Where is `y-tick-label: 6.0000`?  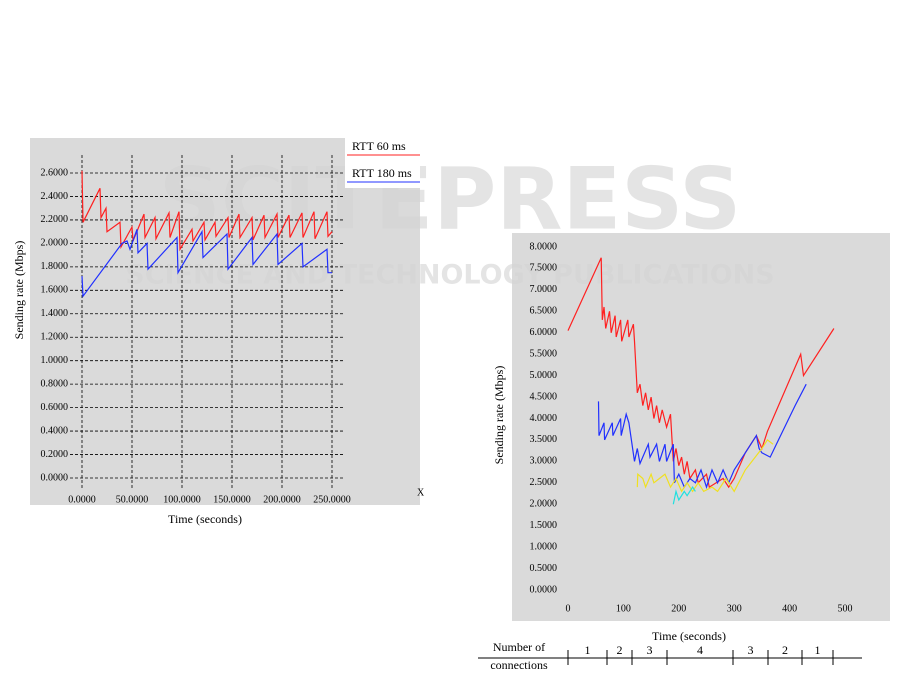 y-tick-label: 6.0000 is located at coordinates (544, 332).